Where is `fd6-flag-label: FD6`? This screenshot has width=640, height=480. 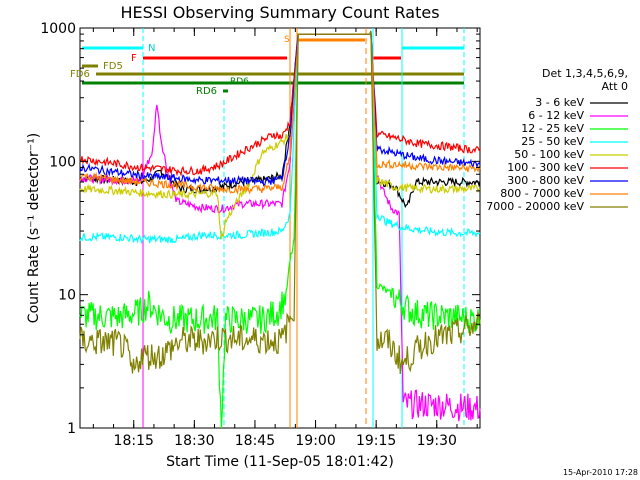 fd6-flag-label: FD6 is located at coordinates (80, 74).